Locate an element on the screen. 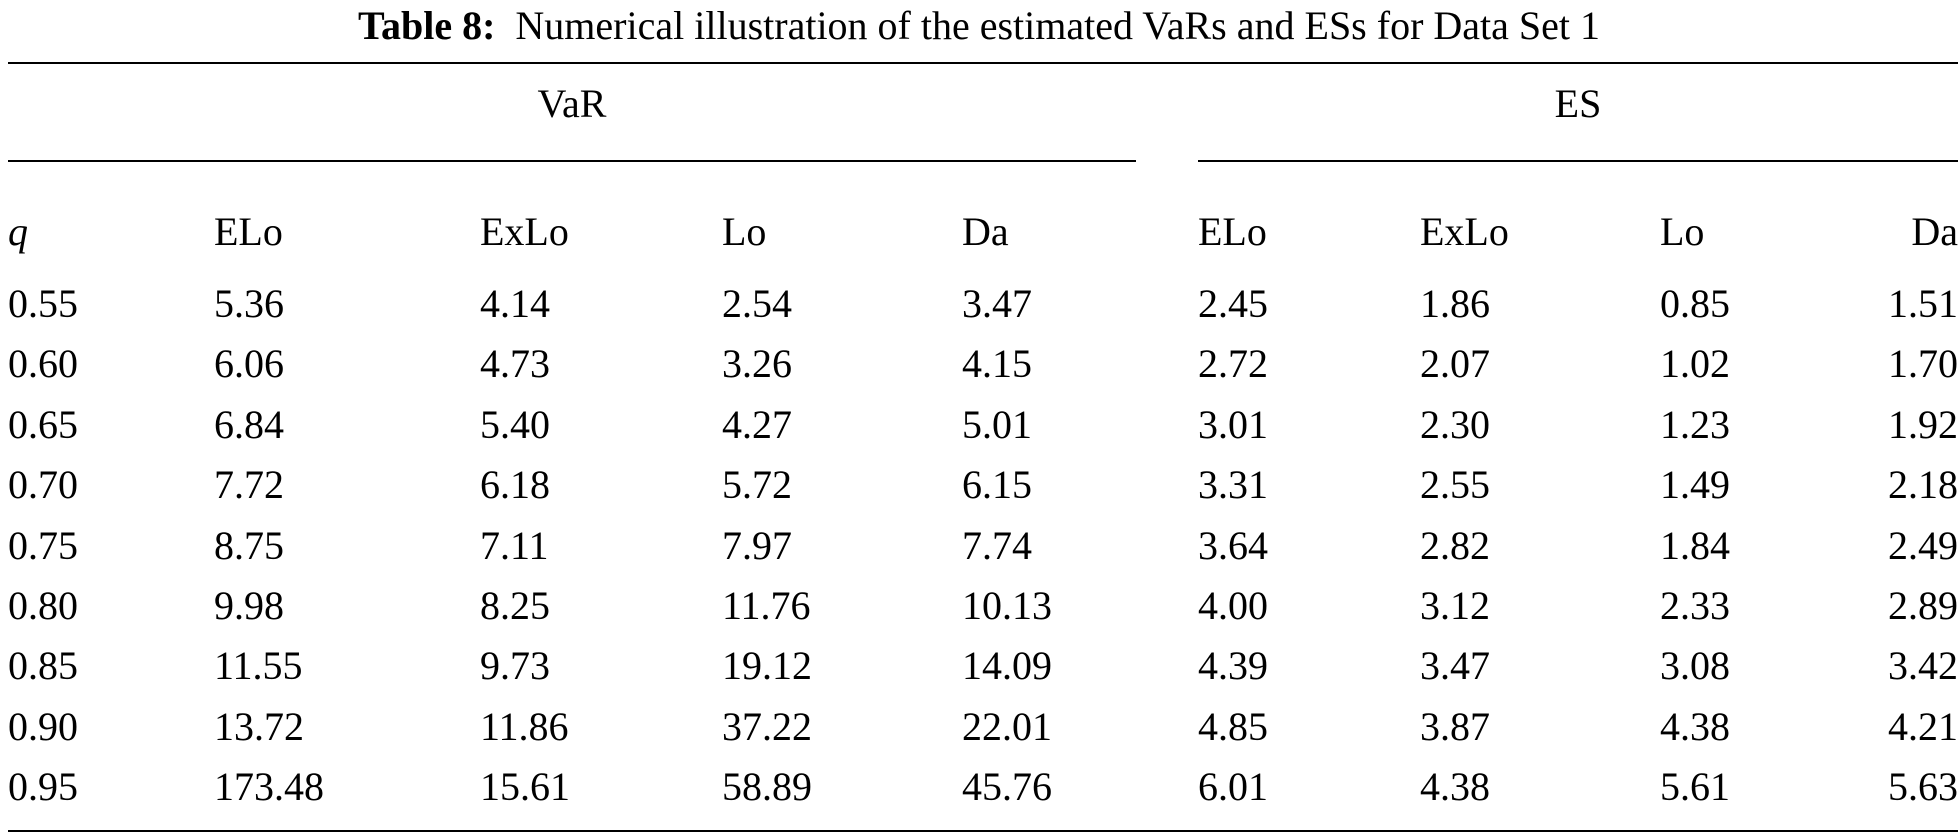 The image size is (1958, 837). table-cell: 6.18 is located at coordinates (515, 484).